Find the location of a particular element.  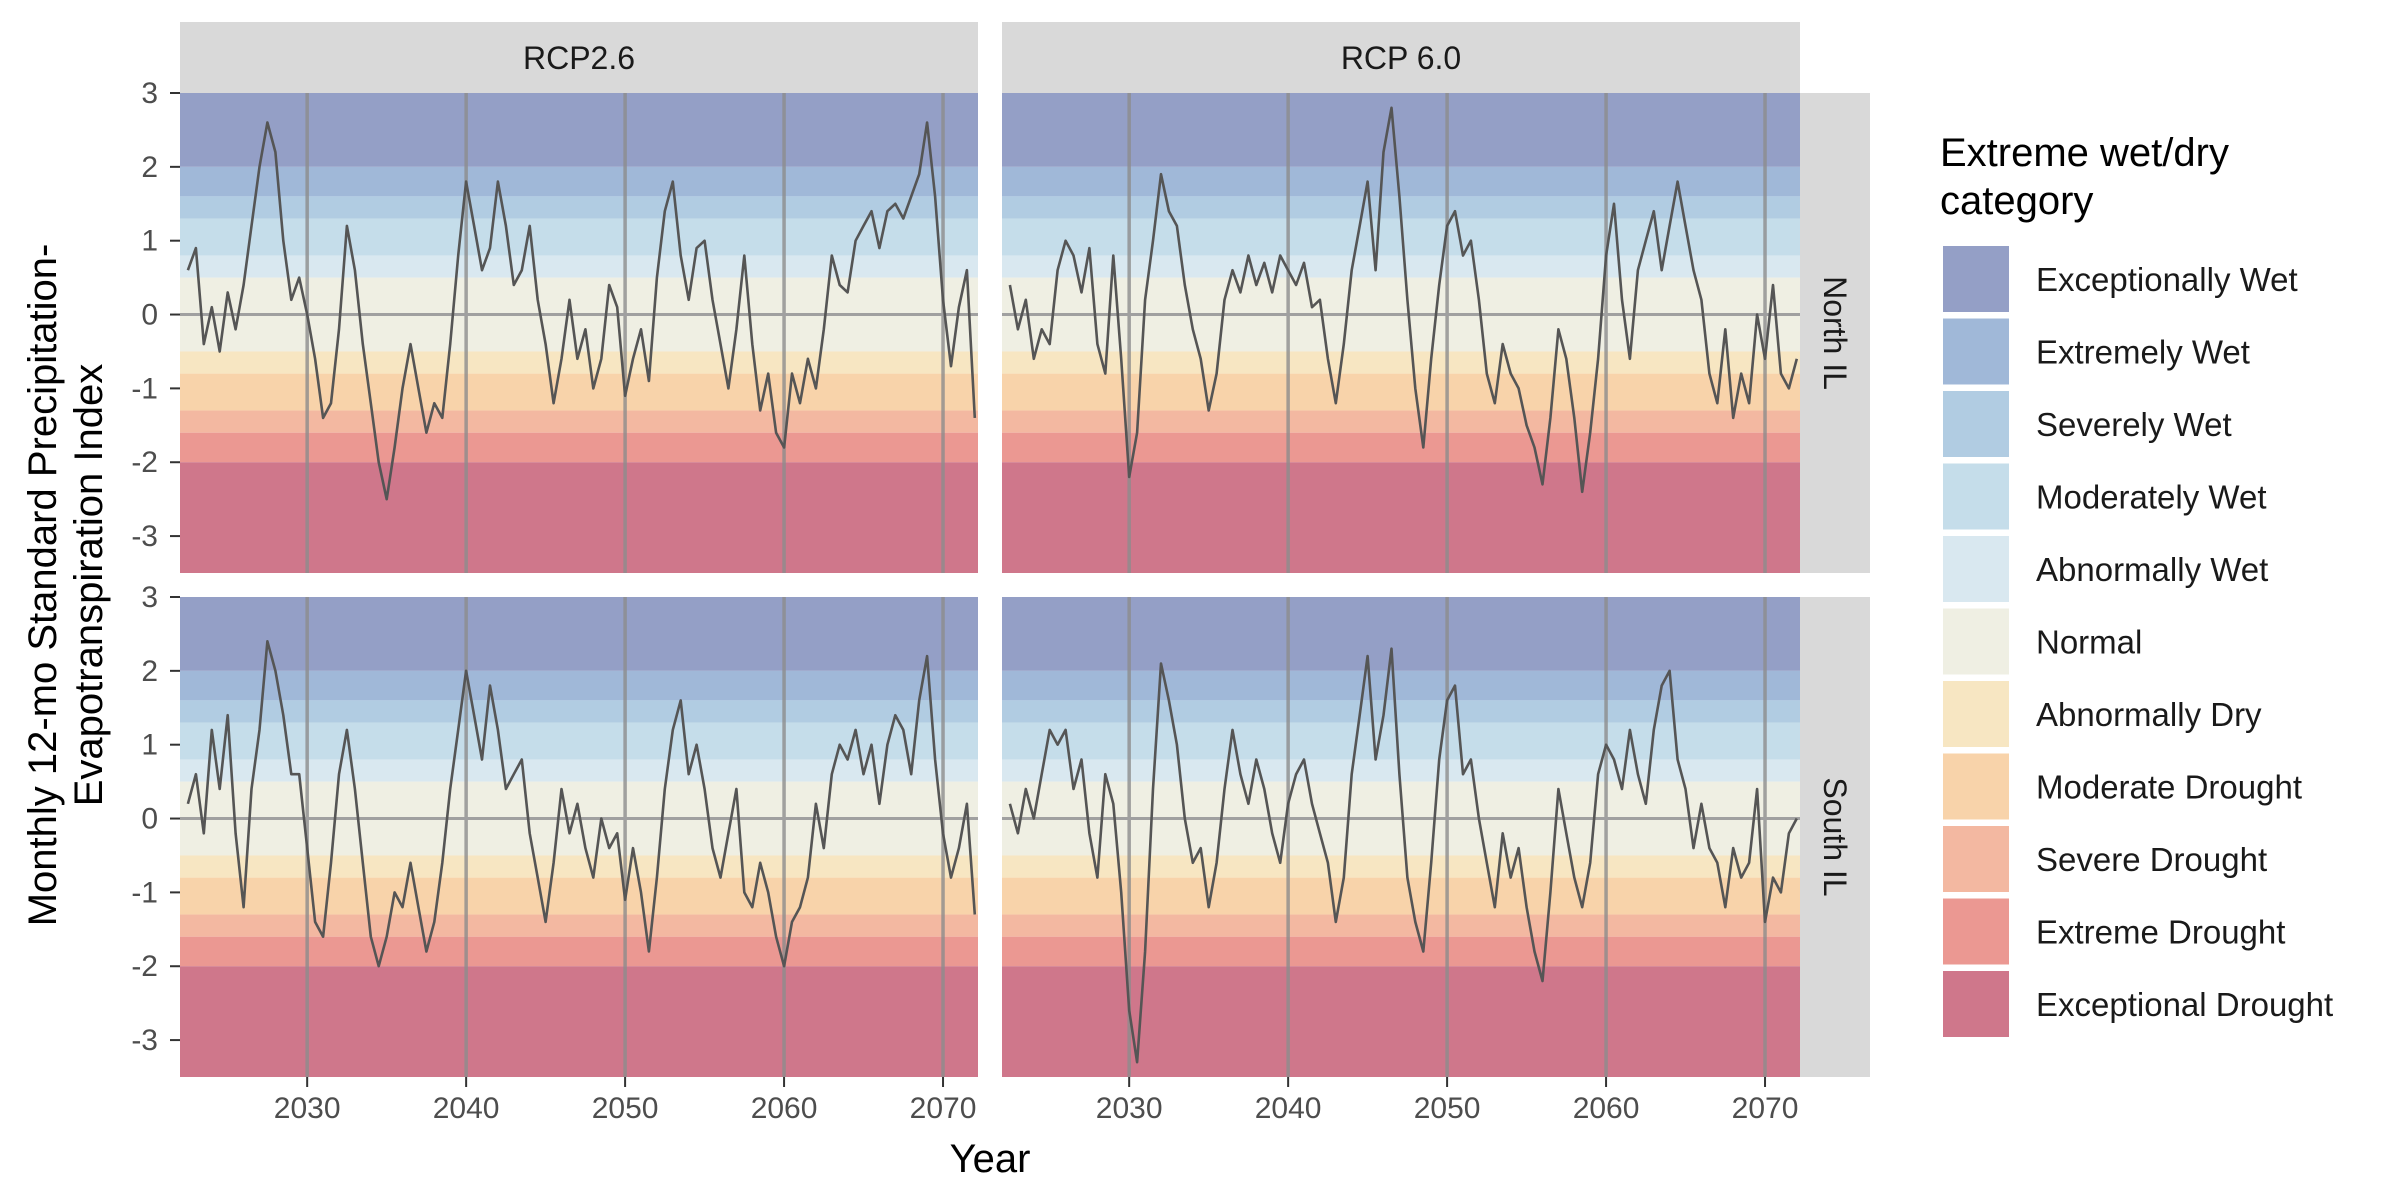

y-axis-top: 3 2 1 0 -1 -2 -3 is located at coordinates (144, 315).